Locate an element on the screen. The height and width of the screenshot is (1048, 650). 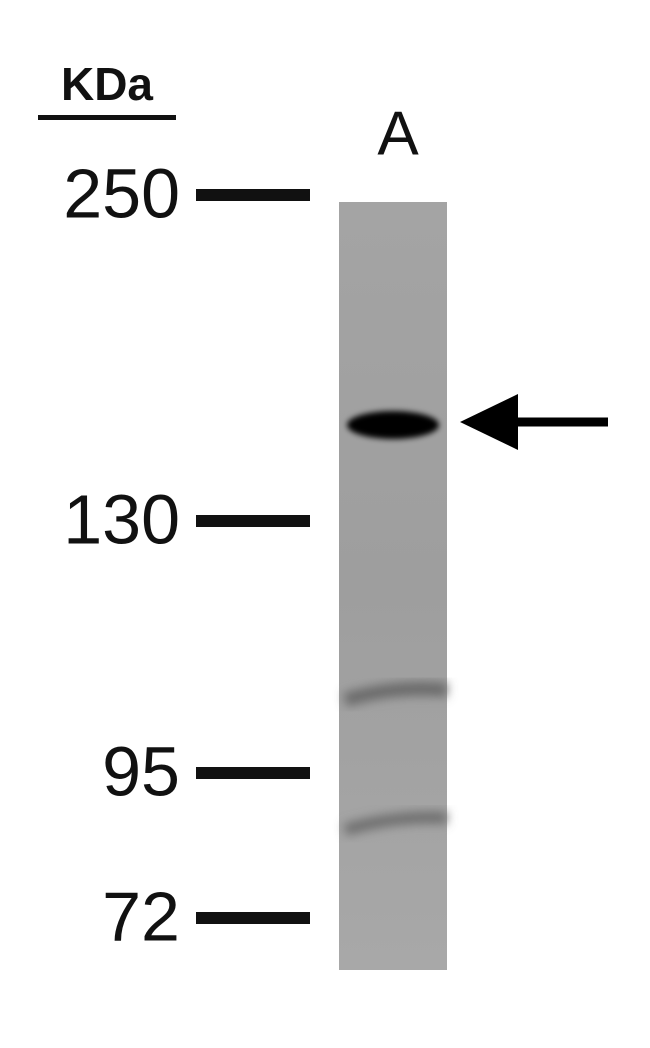
marker-label: 130 is located at coordinates (121, 519).